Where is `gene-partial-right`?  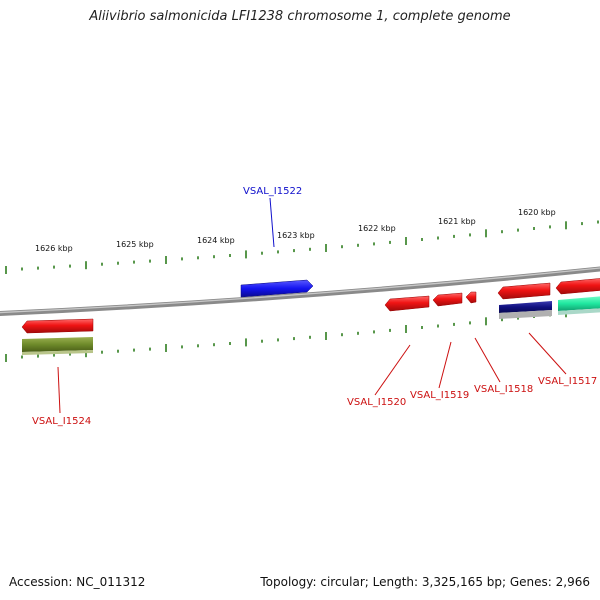 gene-partial-right is located at coordinates (577, 286).